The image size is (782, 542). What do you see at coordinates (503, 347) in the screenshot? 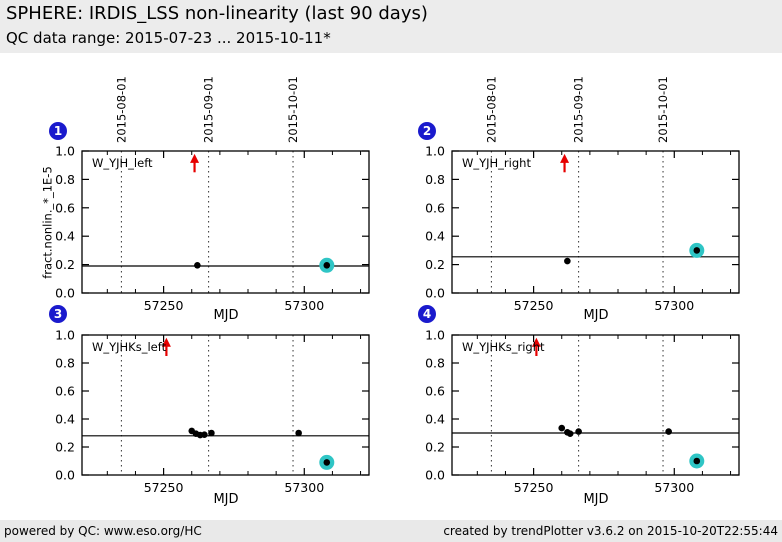
I see `panel-4-series-label: W_YJHKs_right` at bounding box center [503, 347].